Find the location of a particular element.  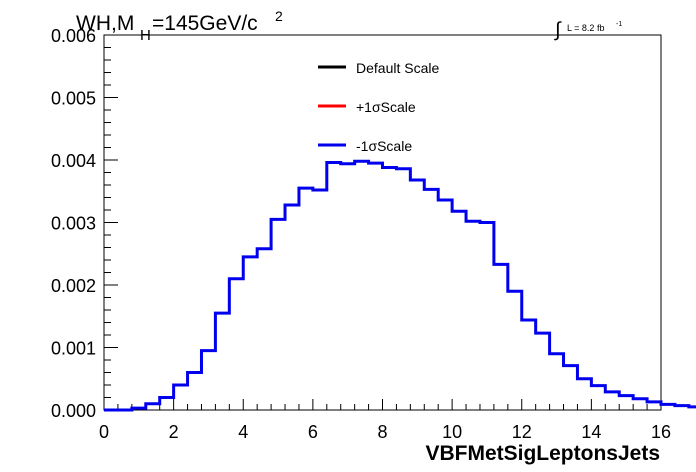

x-tick-label: 0 is located at coordinates (104, 432).